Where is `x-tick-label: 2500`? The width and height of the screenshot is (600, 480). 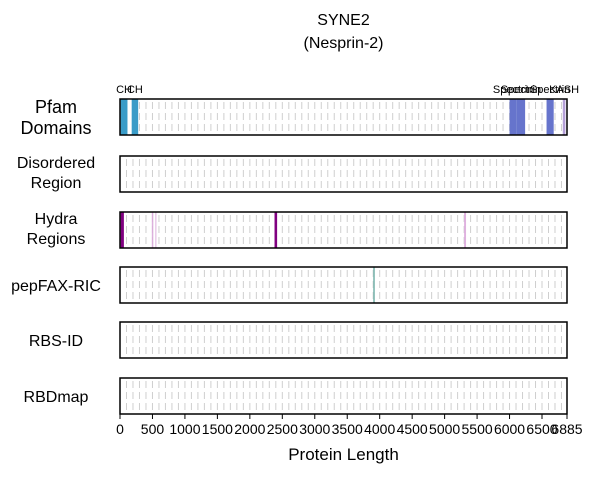
x-tick-label: 2500 is located at coordinates (282, 429).